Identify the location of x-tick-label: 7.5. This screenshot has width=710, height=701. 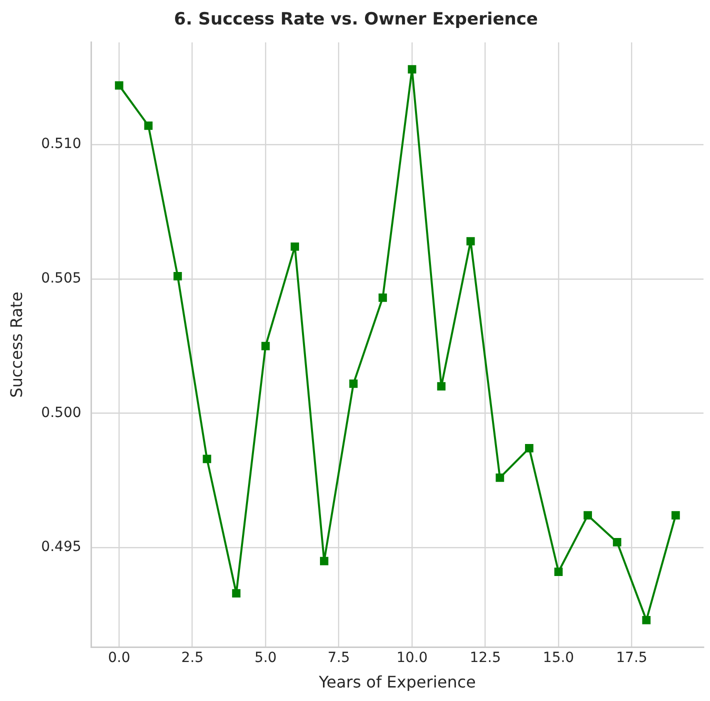
(339, 658).